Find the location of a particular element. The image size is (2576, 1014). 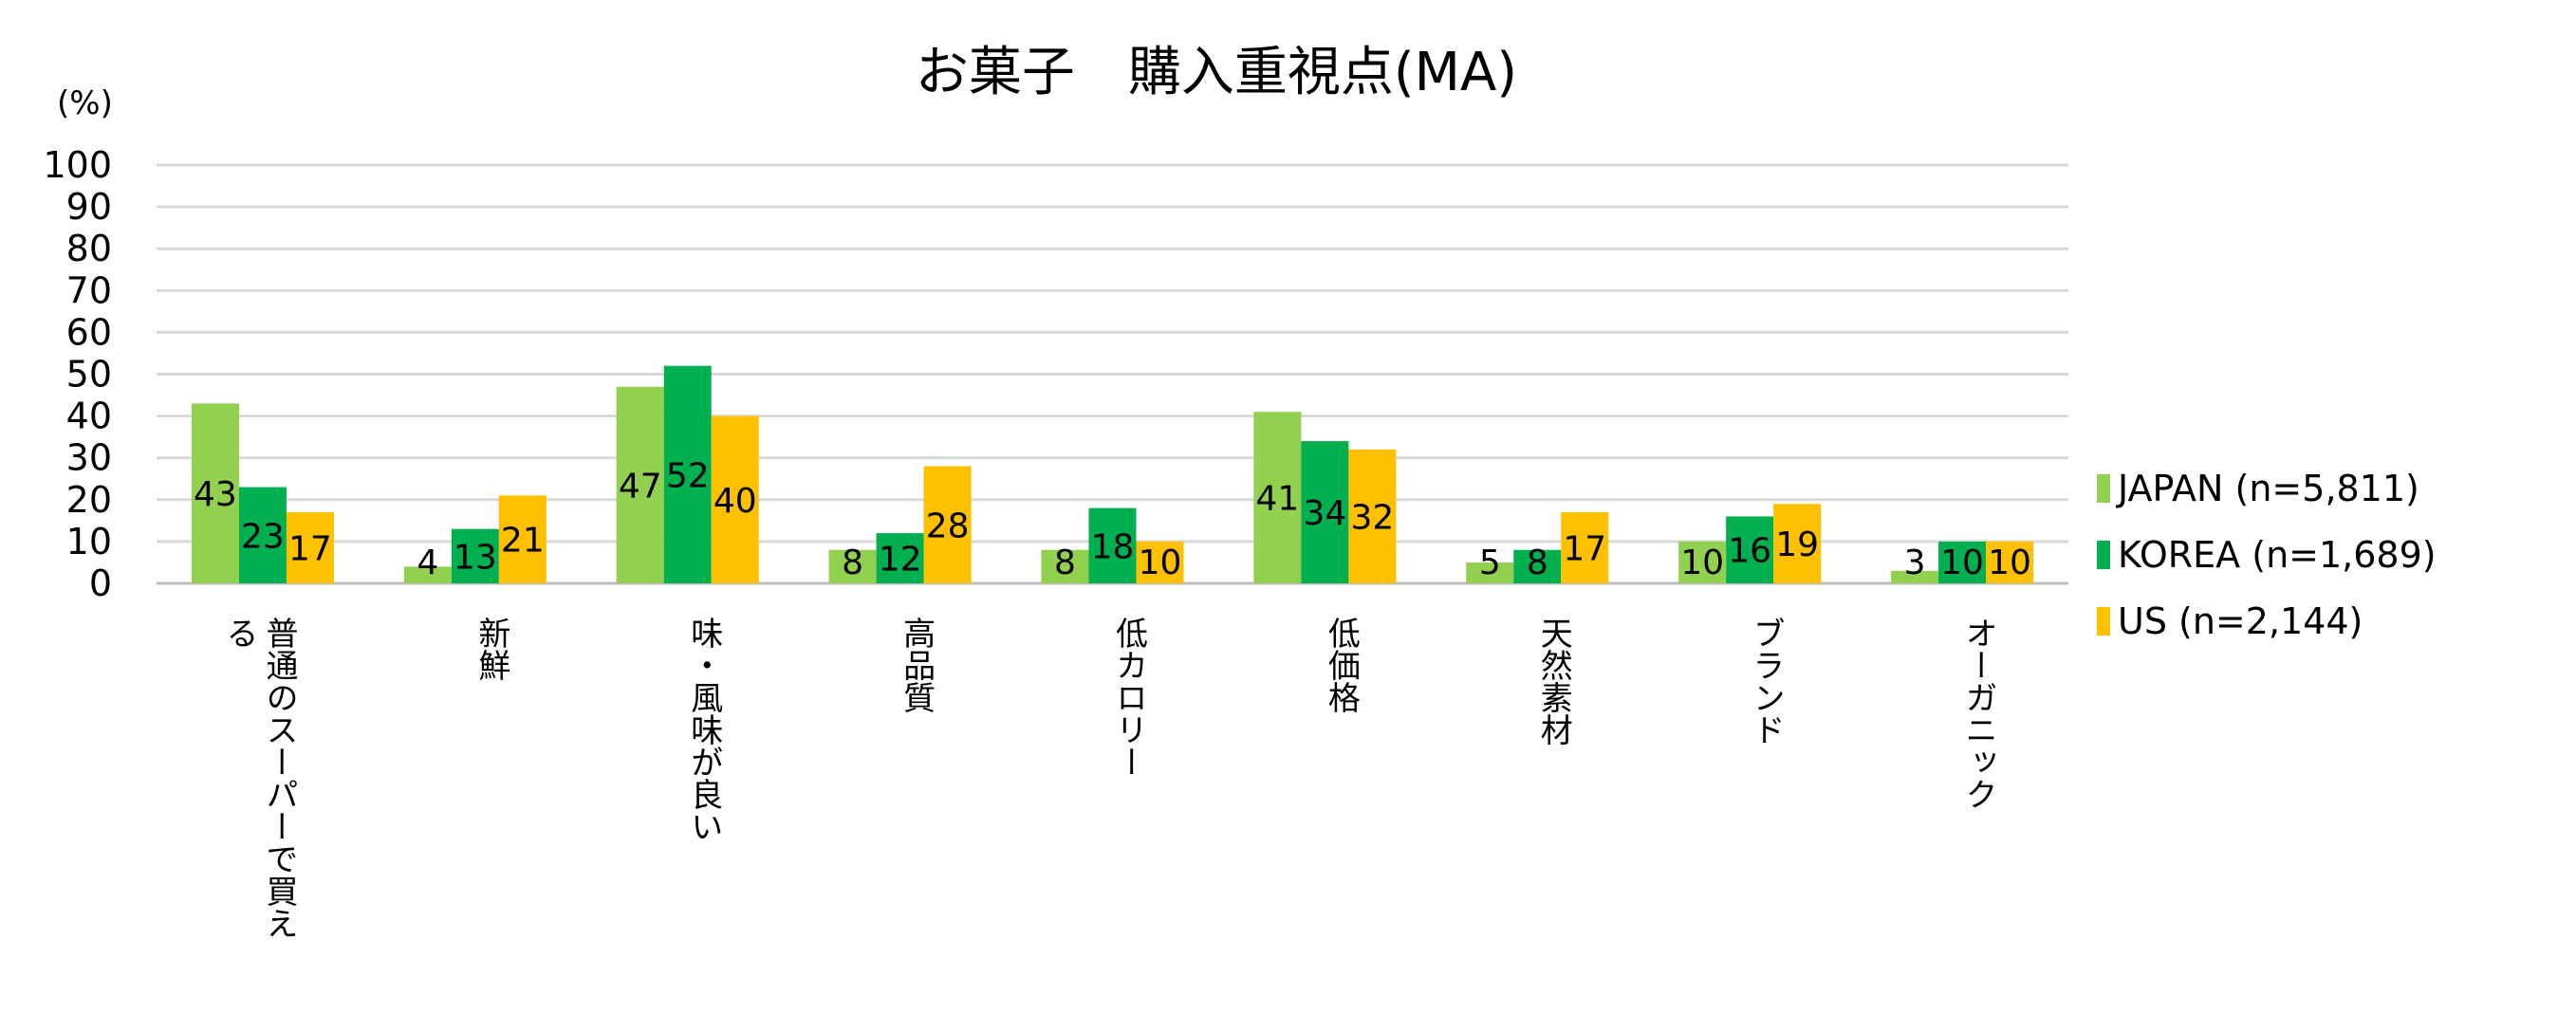

data-label: 47 is located at coordinates (640, 486).